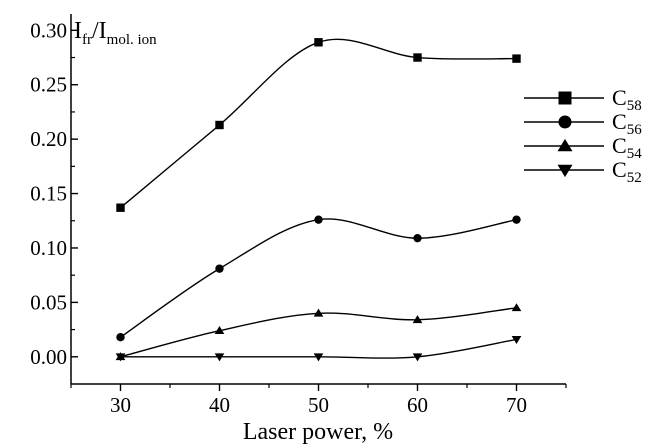 The width and height of the screenshot is (656, 445). What do you see at coordinates (634, 178) in the screenshot?
I see `legend-label-sub: 52` at bounding box center [634, 178].